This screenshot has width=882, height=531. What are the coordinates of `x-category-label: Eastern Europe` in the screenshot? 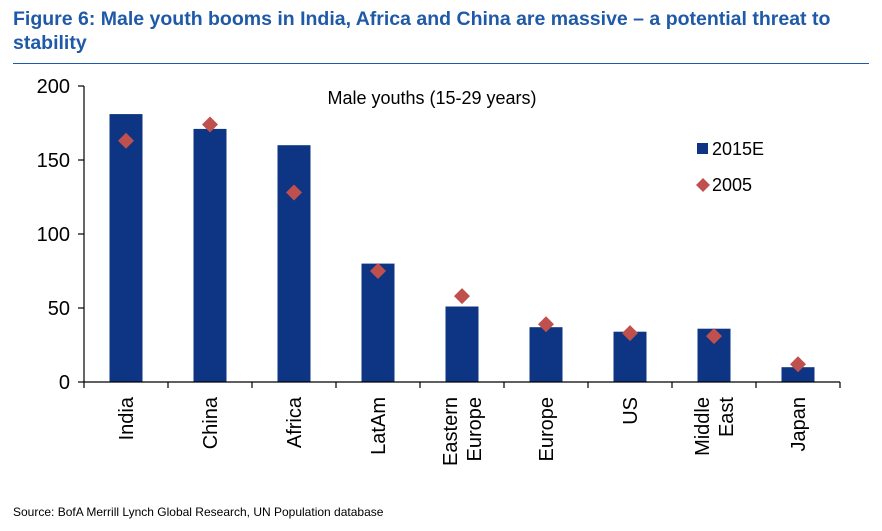 It's located at (463, 431).